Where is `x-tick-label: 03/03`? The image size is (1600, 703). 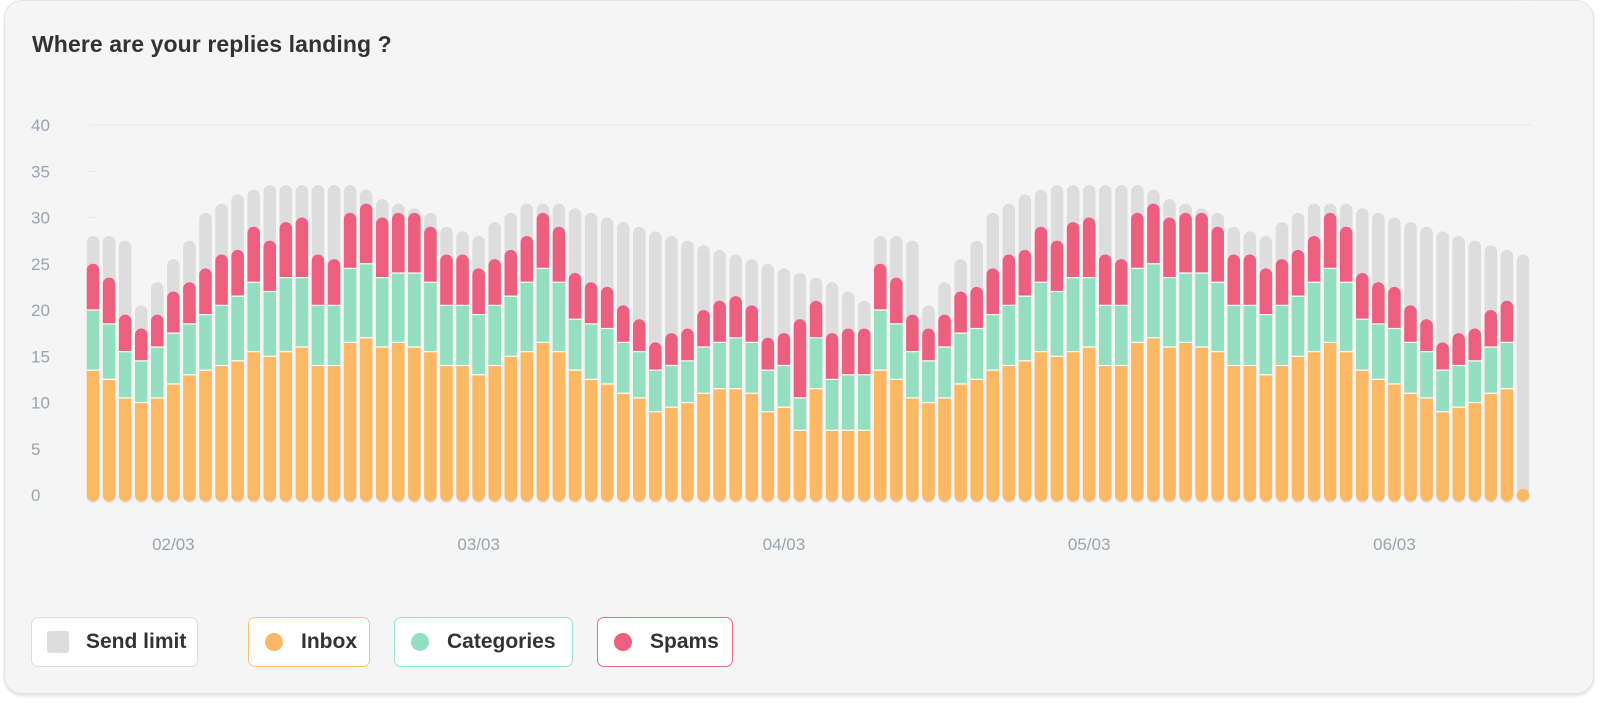
x-tick-label: 03/03 is located at coordinates (478, 544).